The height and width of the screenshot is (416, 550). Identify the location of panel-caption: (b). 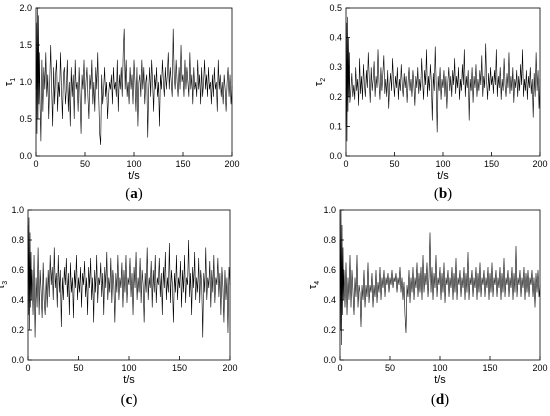
(443, 194).